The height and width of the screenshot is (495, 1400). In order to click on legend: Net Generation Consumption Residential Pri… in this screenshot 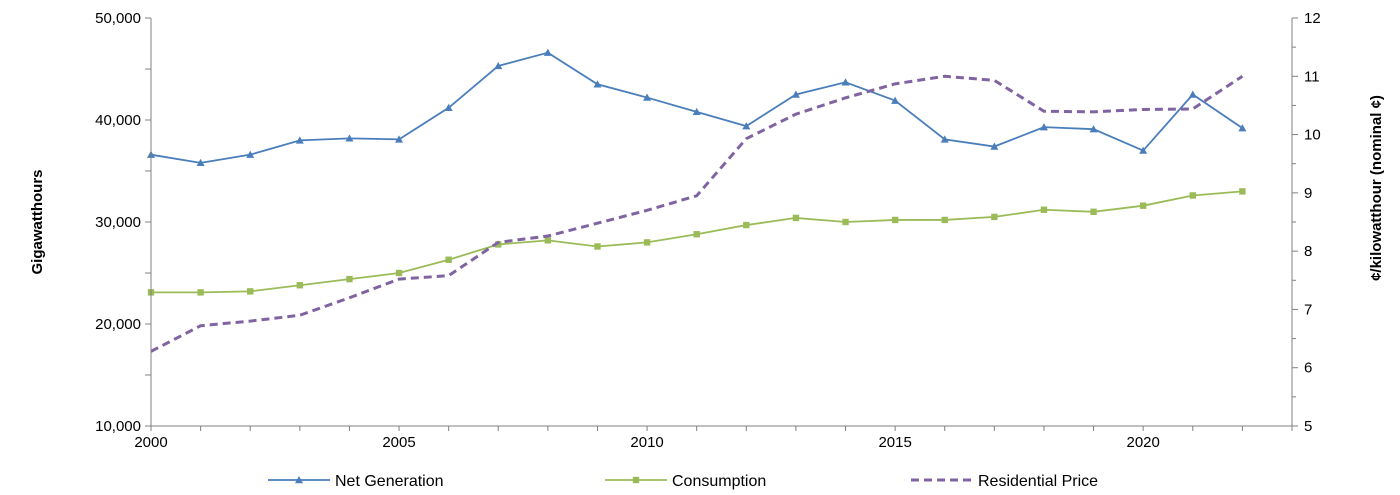, I will do `click(683, 481)`.